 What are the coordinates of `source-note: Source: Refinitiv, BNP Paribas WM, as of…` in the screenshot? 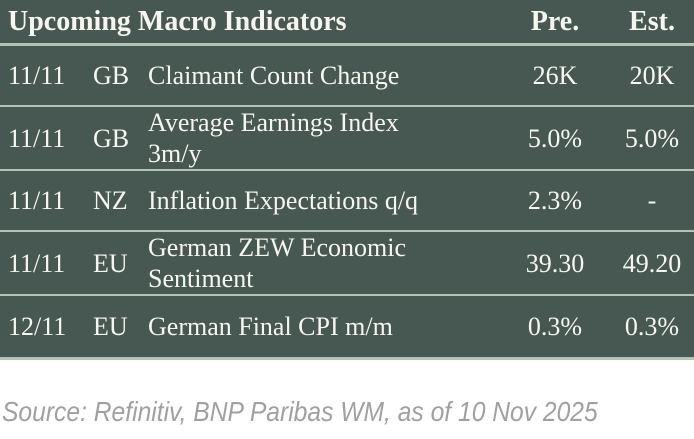 It's located at (300, 411).